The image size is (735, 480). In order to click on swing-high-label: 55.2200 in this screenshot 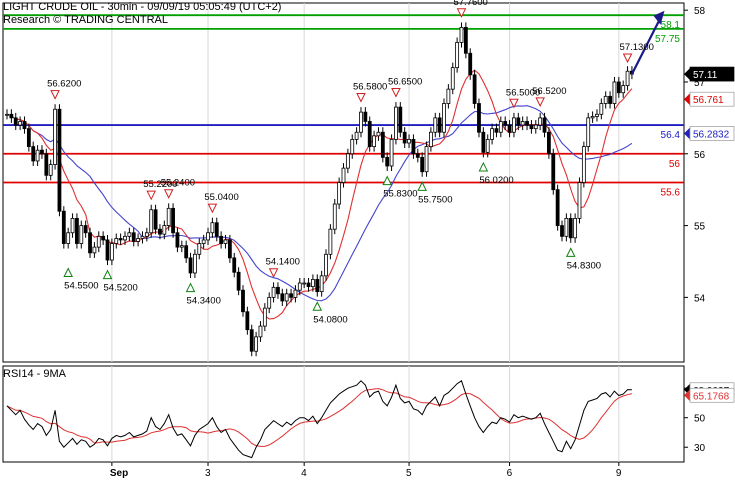, I will do `click(160, 184)`.